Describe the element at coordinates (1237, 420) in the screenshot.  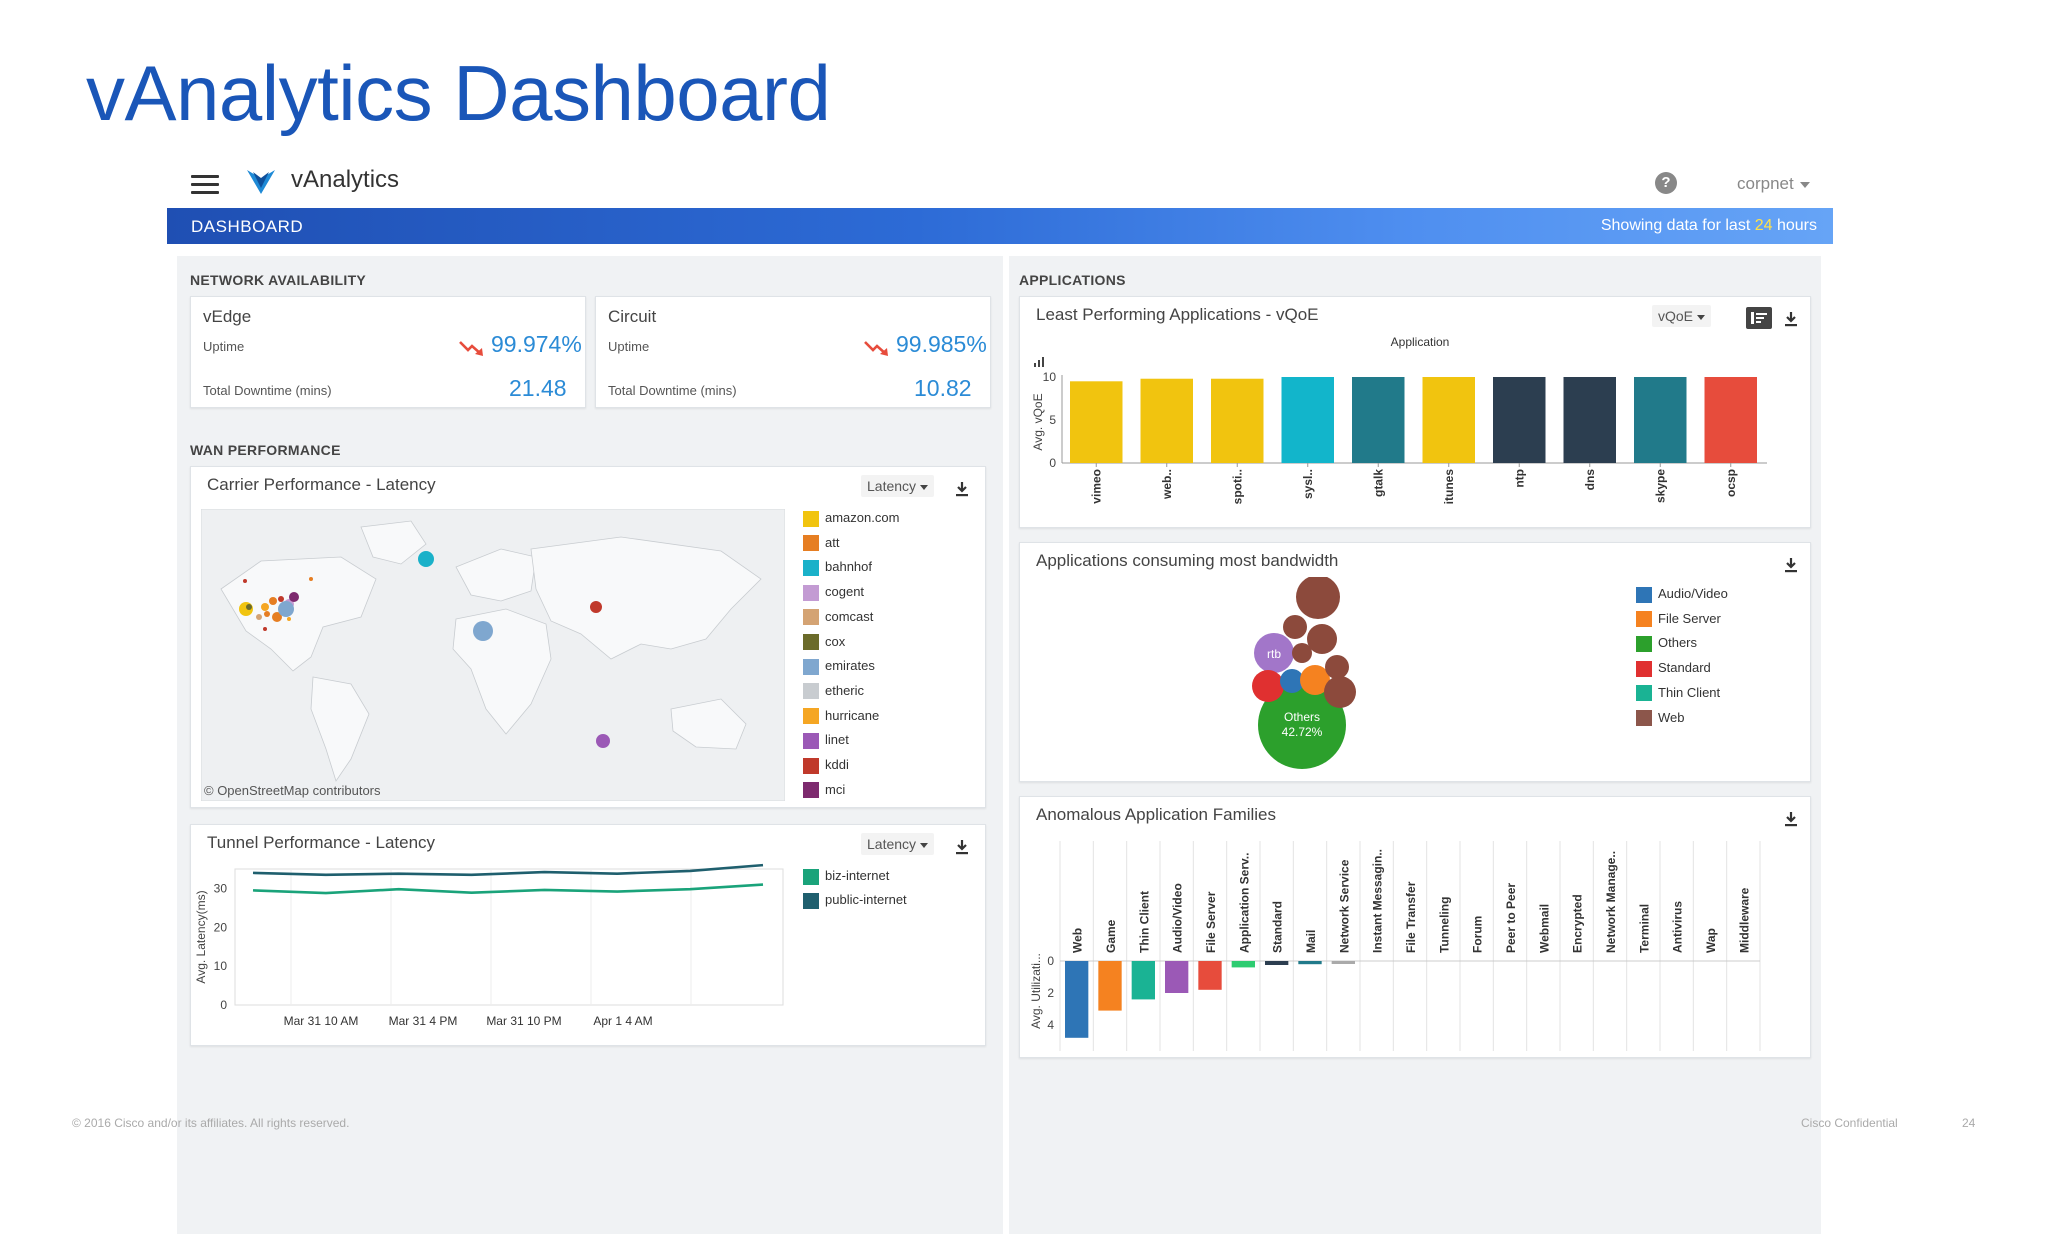
I see `bar-spoti..` at that location.